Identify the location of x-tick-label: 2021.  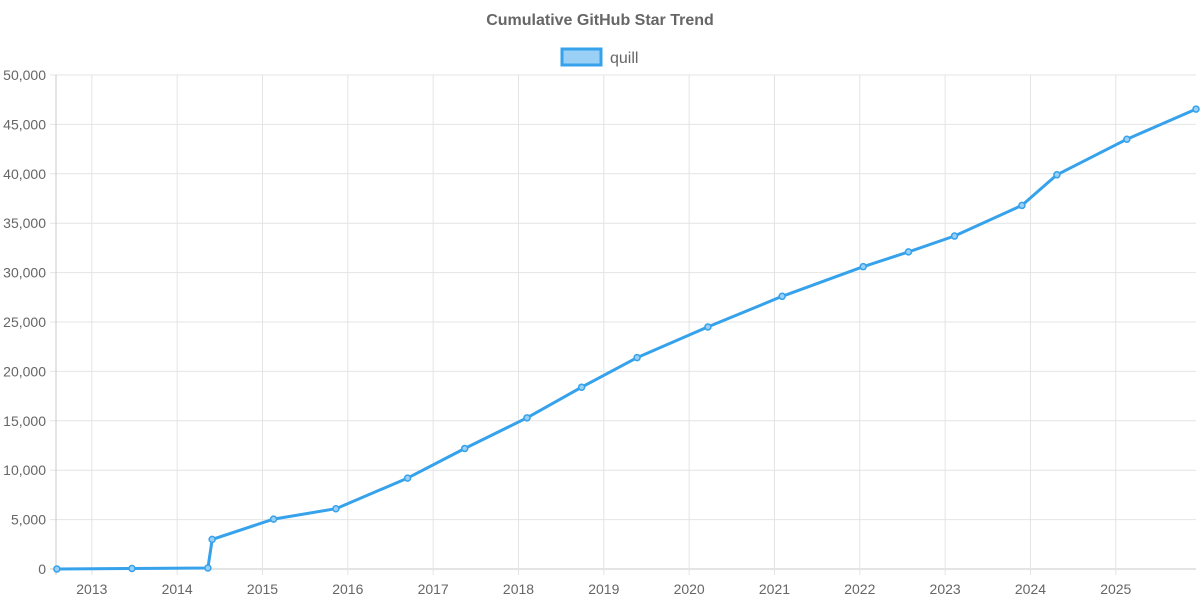
(774, 589).